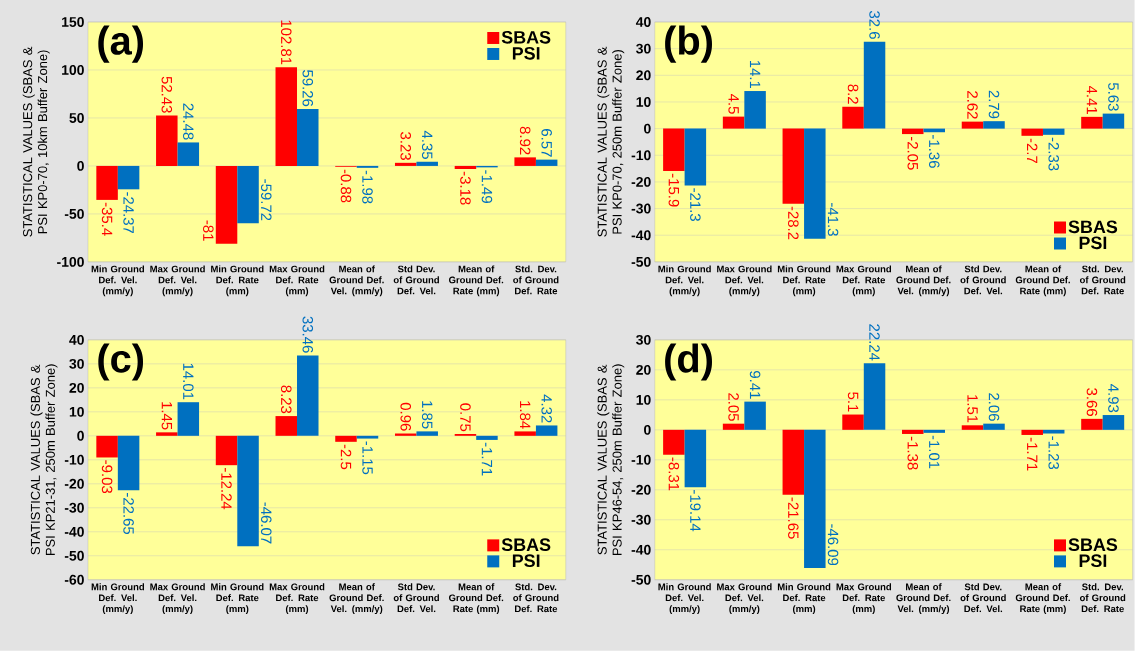 The height and width of the screenshot is (651, 1135). Describe the element at coordinates (36, 141) in the screenshot. I see `y-axis-title: STATISTICAL VALUES (SBAS & PSI KP0-70, 10km Buffer Zone)` at that location.